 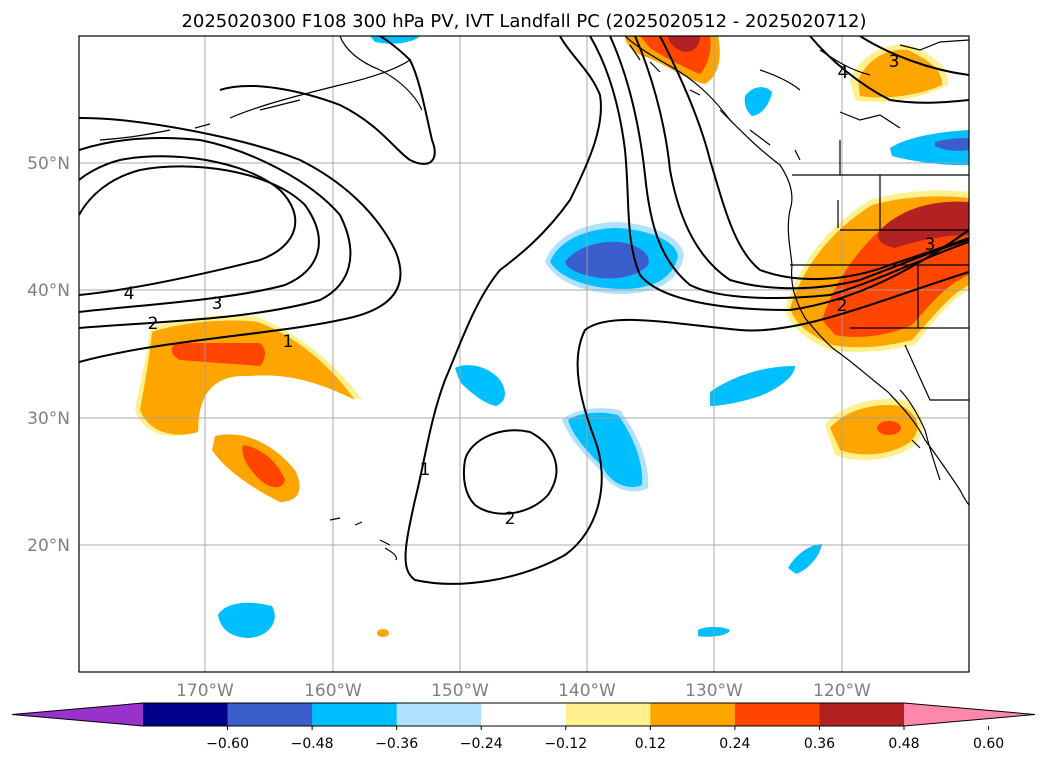 What do you see at coordinates (969, 714) in the screenshot?
I see `colorbar-extend-max` at bounding box center [969, 714].